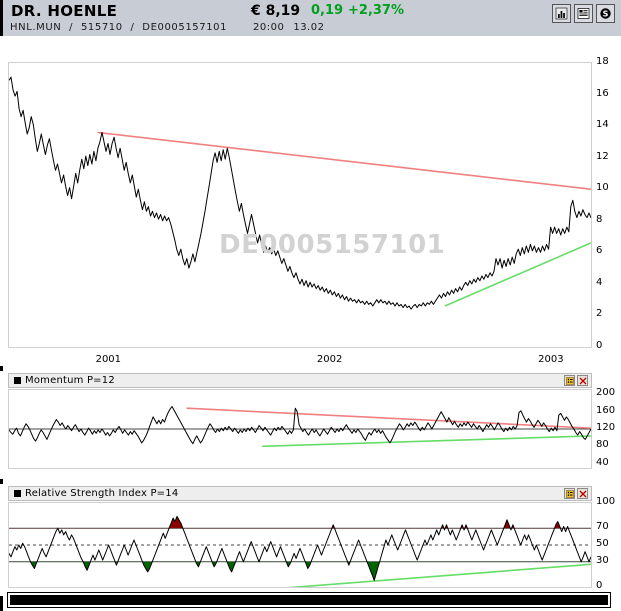 The height and width of the screenshot is (611, 621). I want to click on momentum-plot-area, so click(300, 429).